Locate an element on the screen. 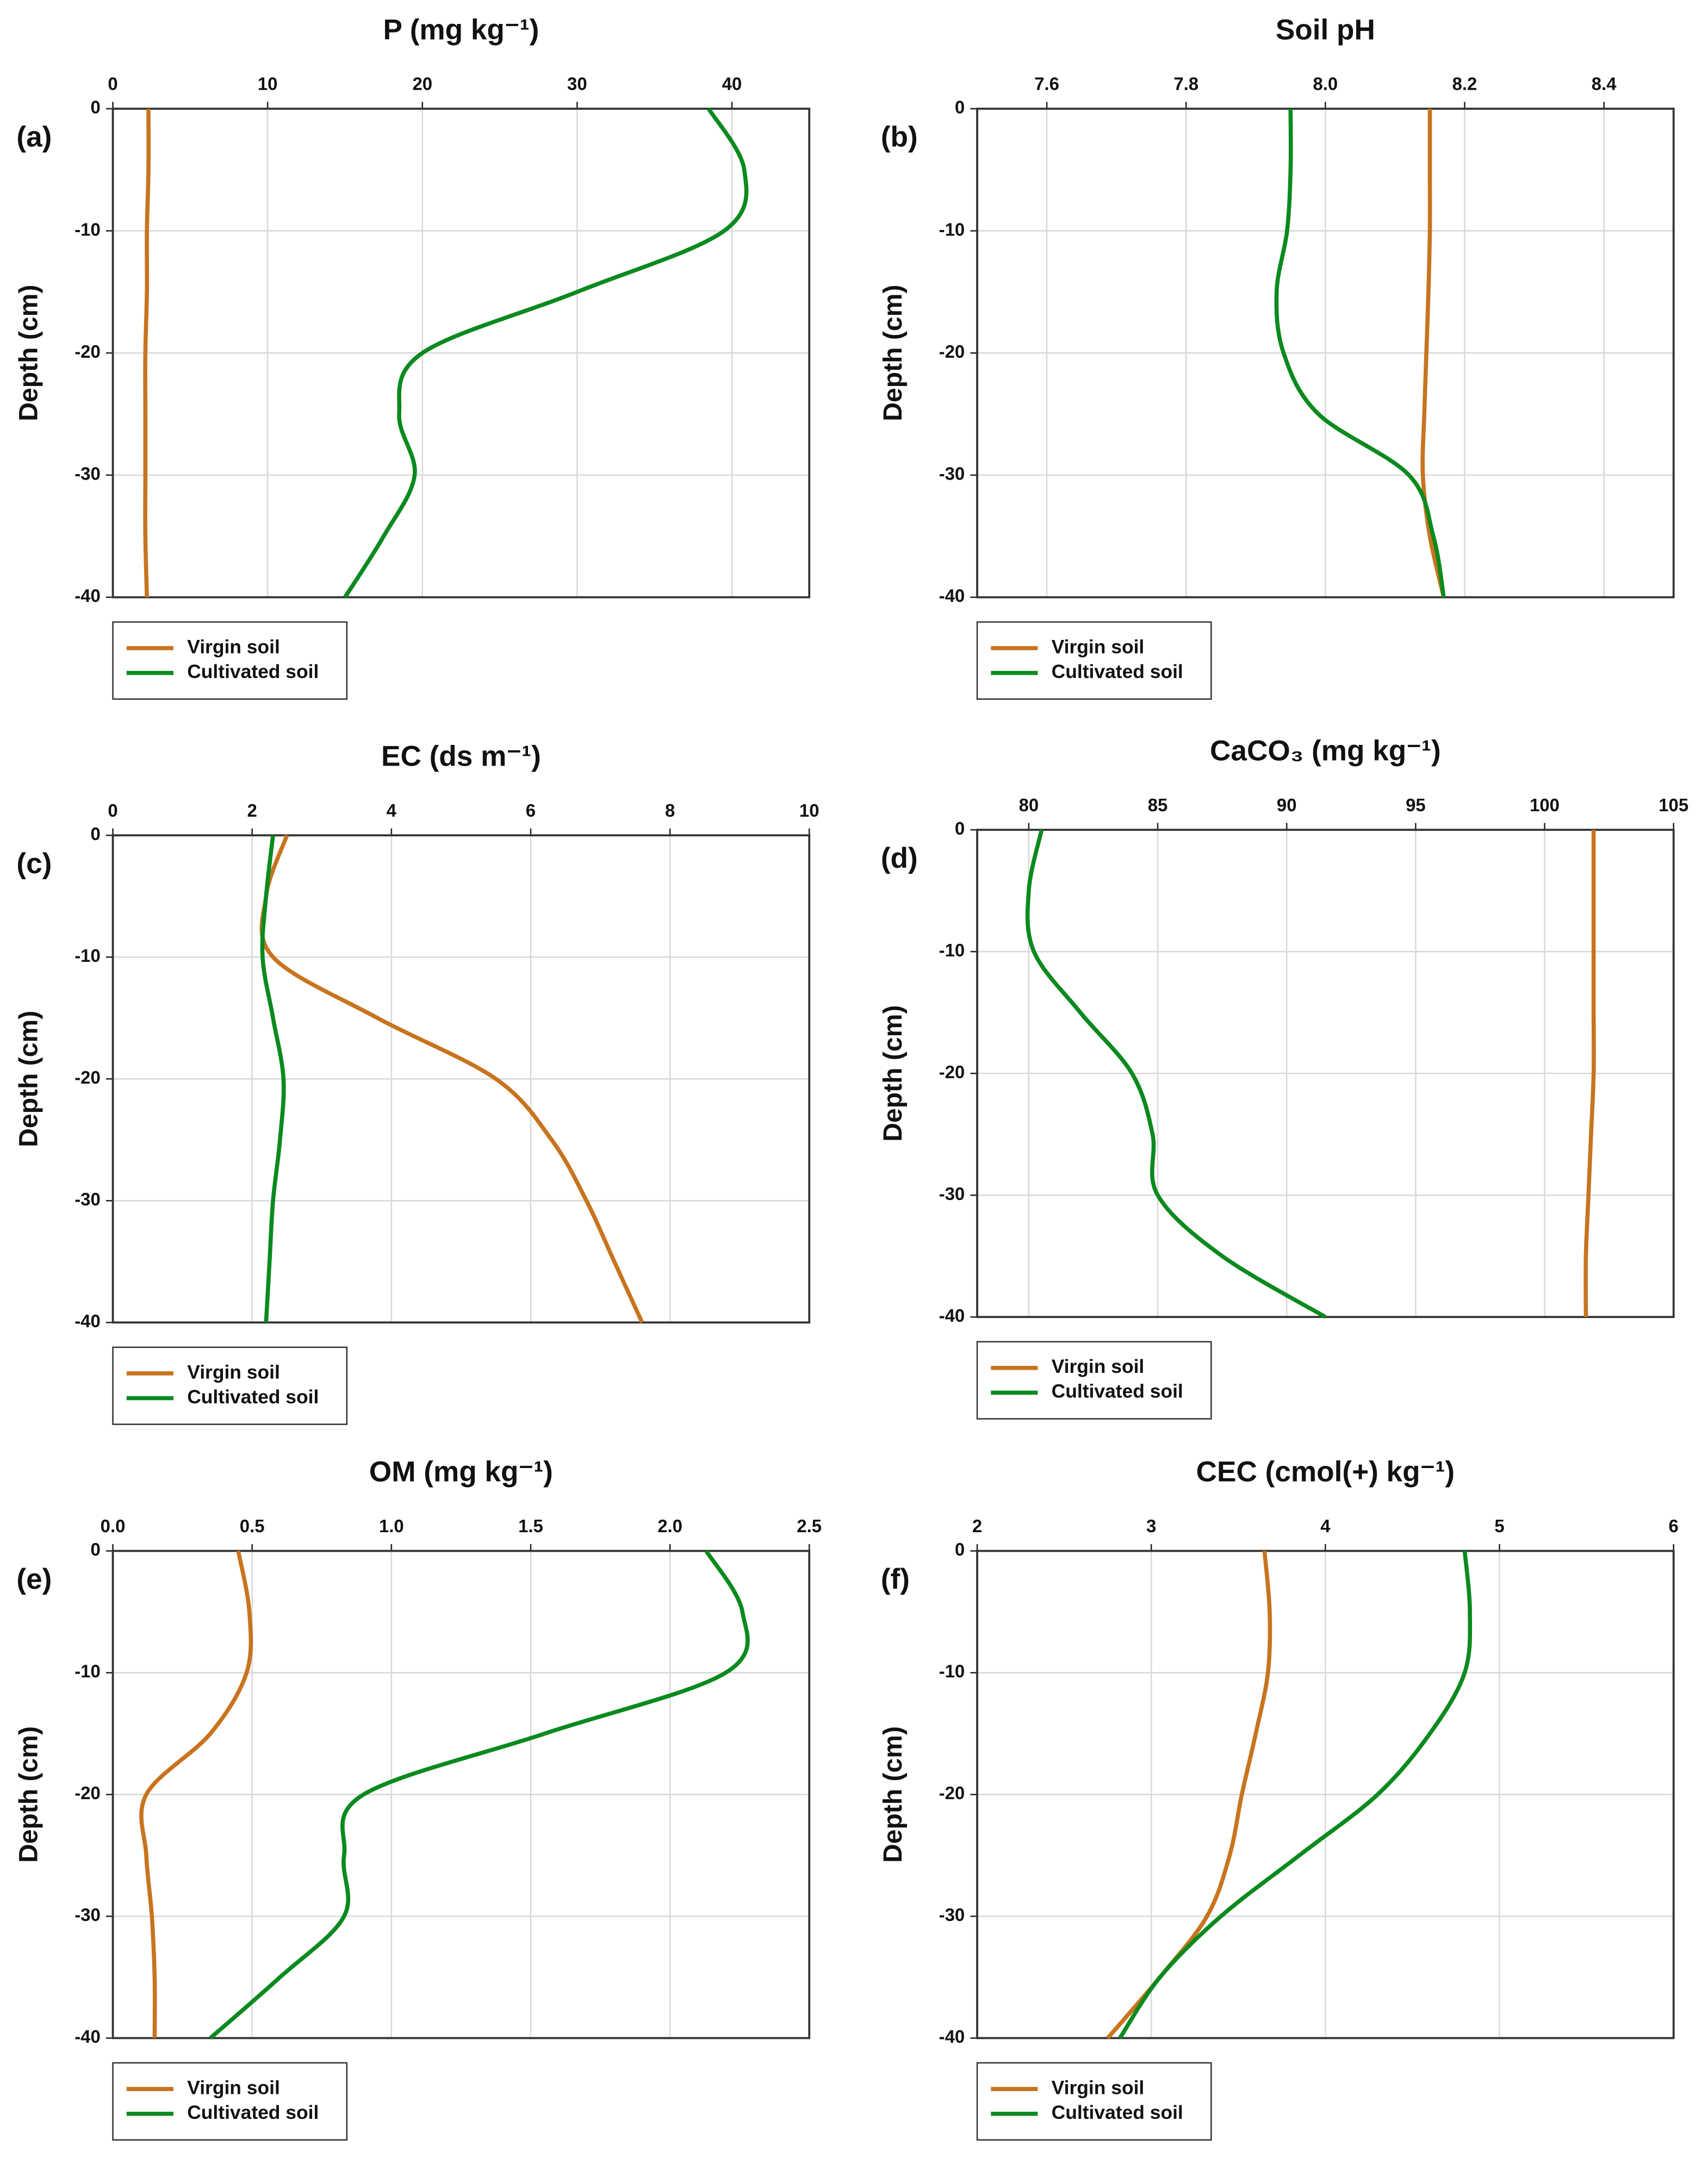 This screenshot has width=1708, height=2164. x-tick-label: 2.0 is located at coordinates (669, 1526).